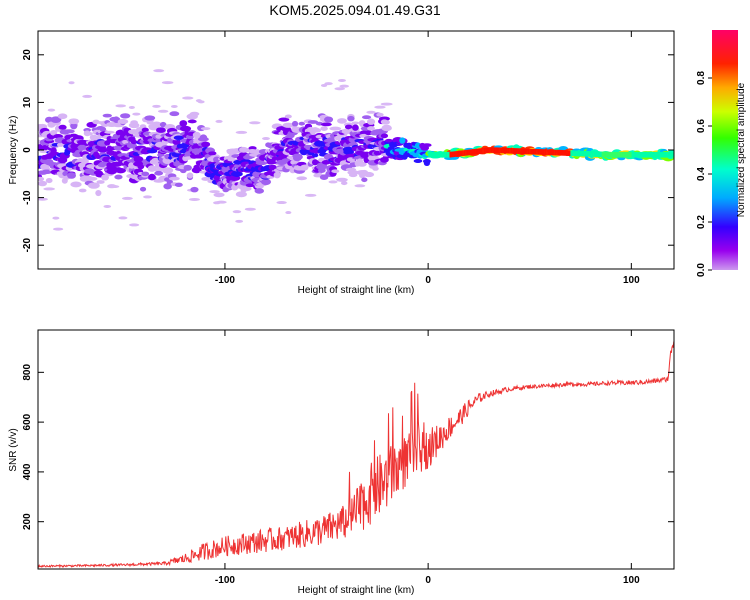  I want to click on spectrogram-ylabel: Frequency (Hz), so click(13, 150).